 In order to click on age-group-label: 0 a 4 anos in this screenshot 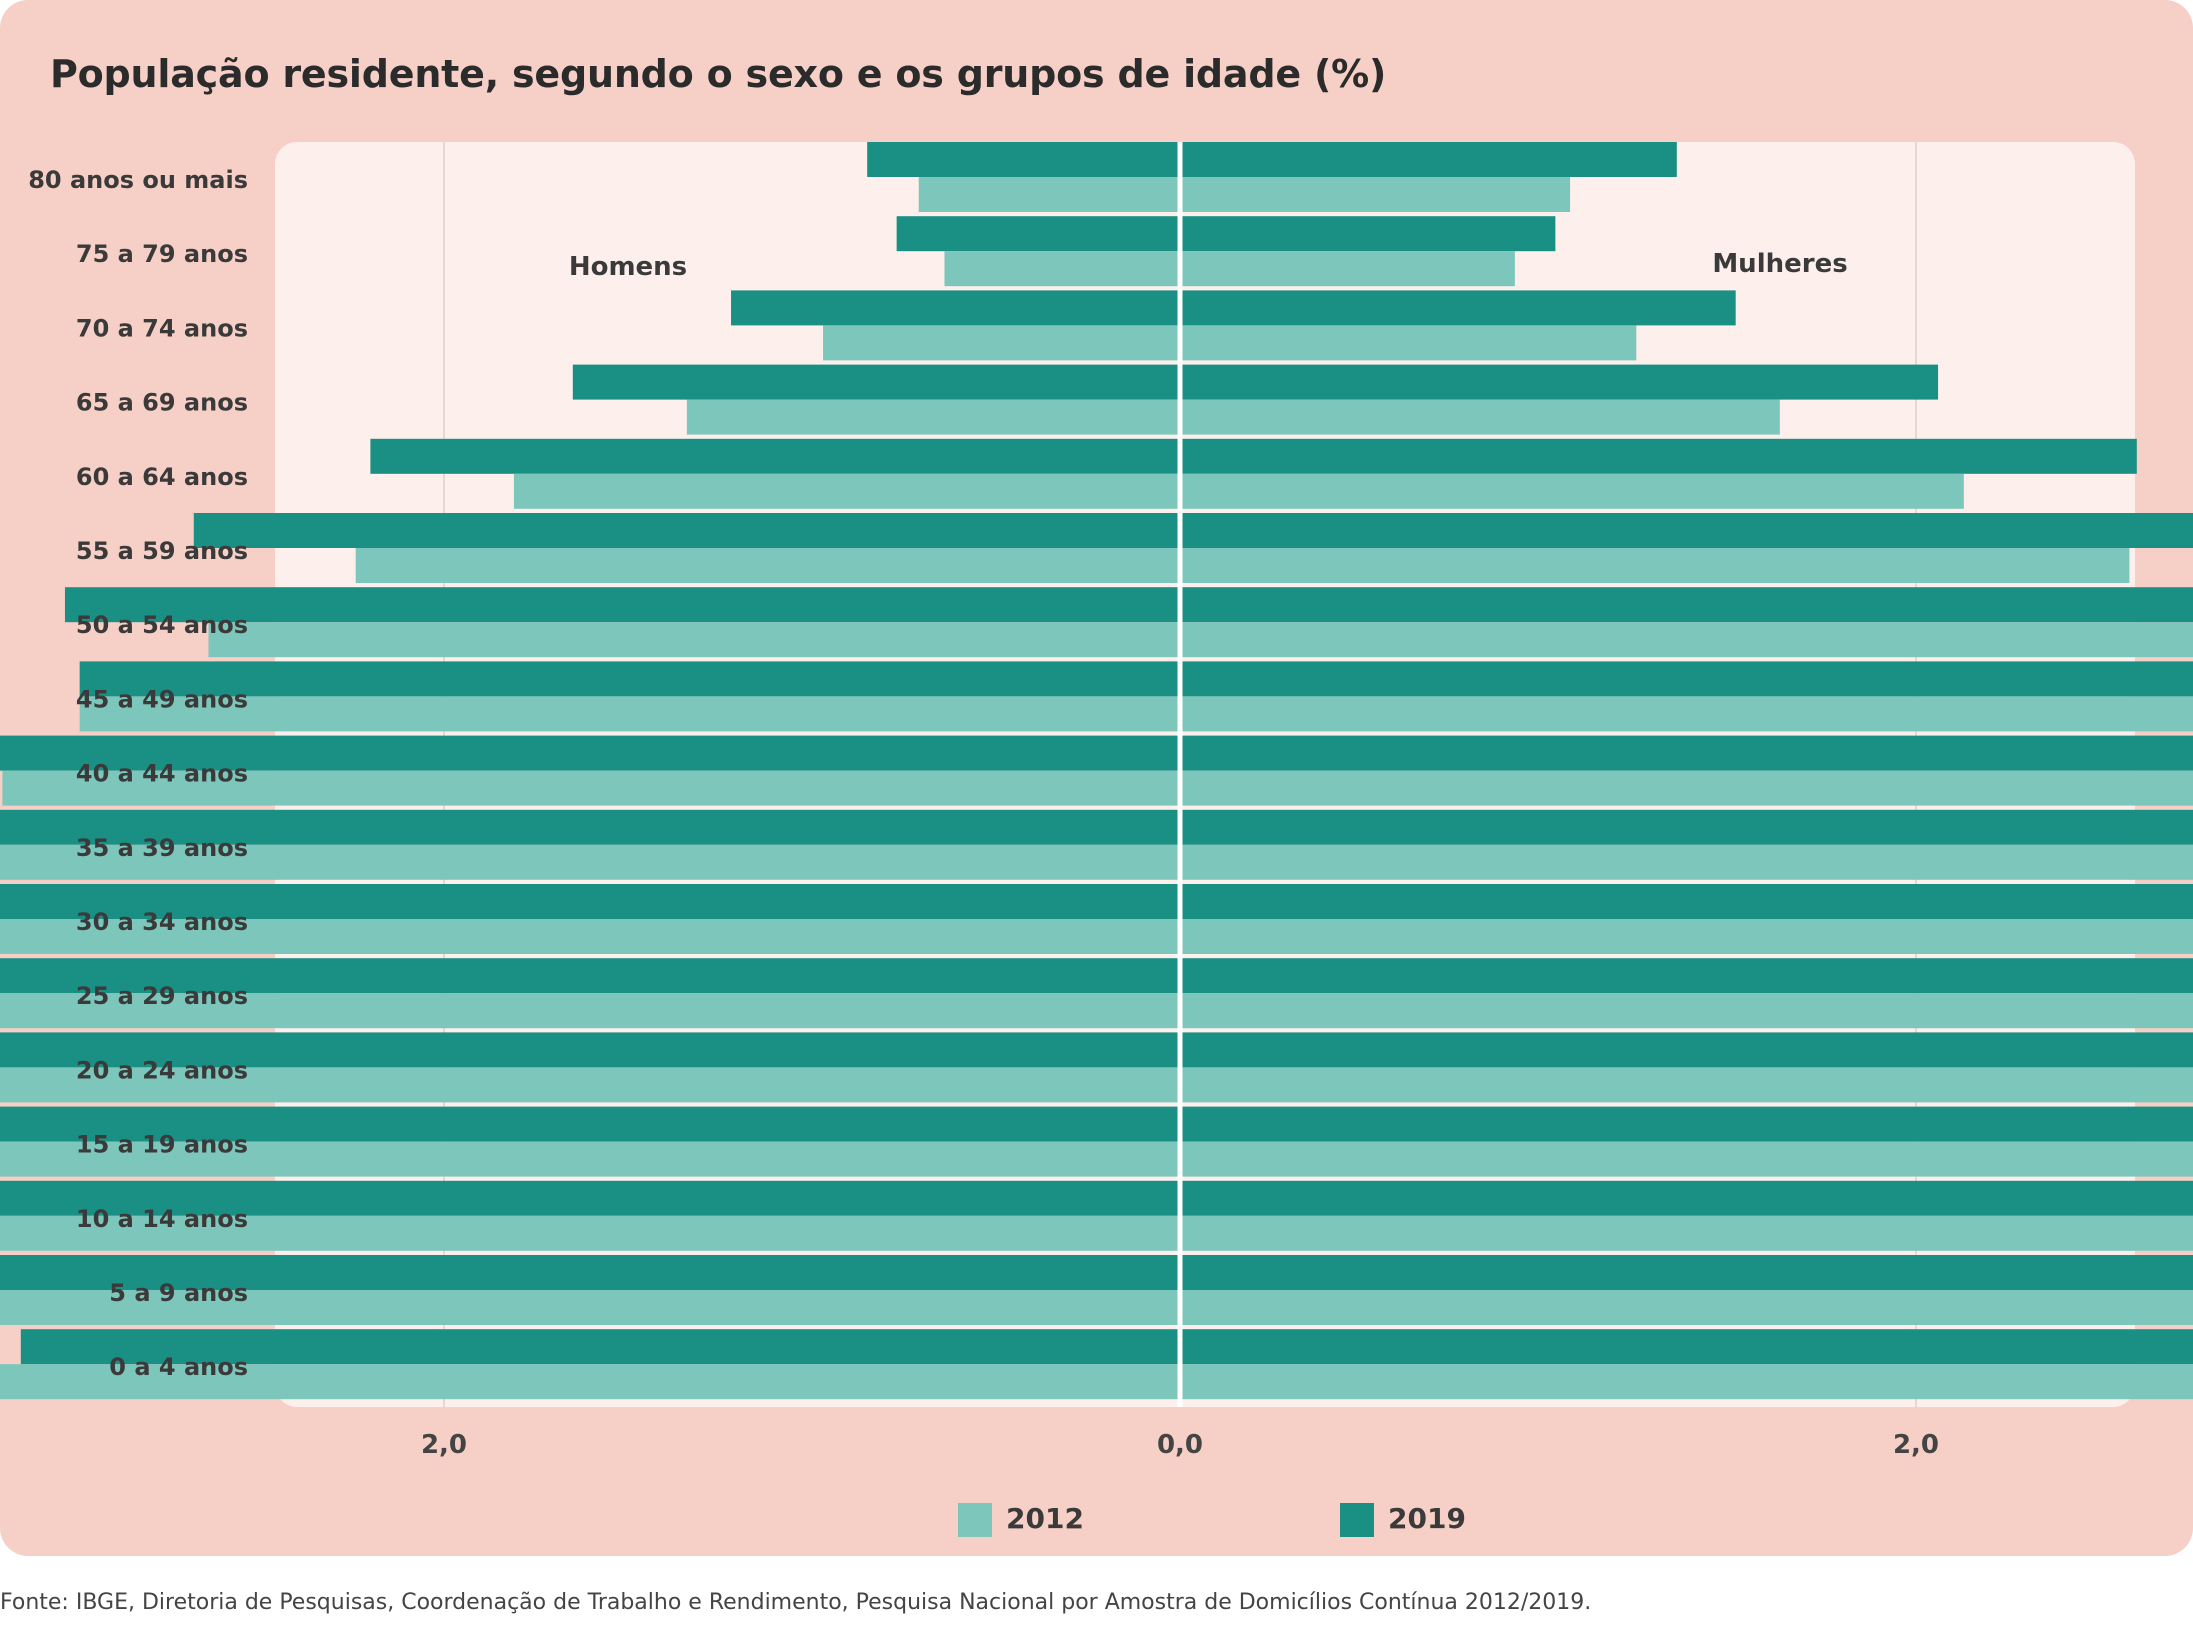, I will do `click(178, 1367)`.